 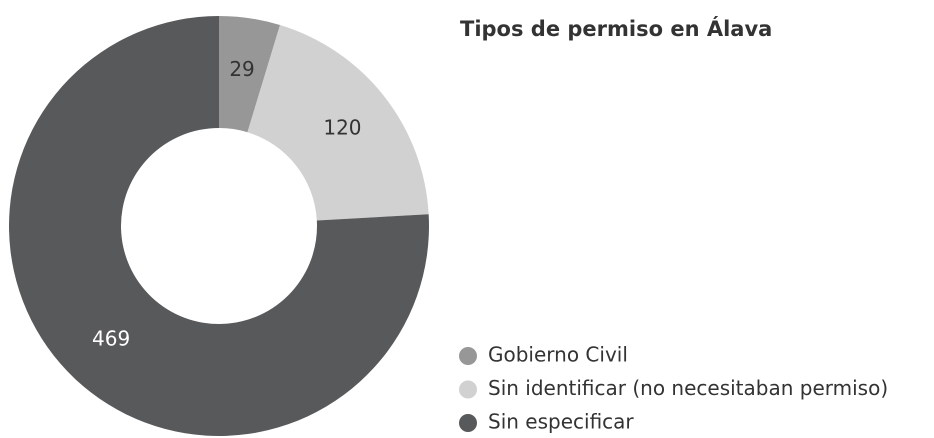 I want to click on chart-title: Tipos de permiso en Álava, so click(x=616, y=28).